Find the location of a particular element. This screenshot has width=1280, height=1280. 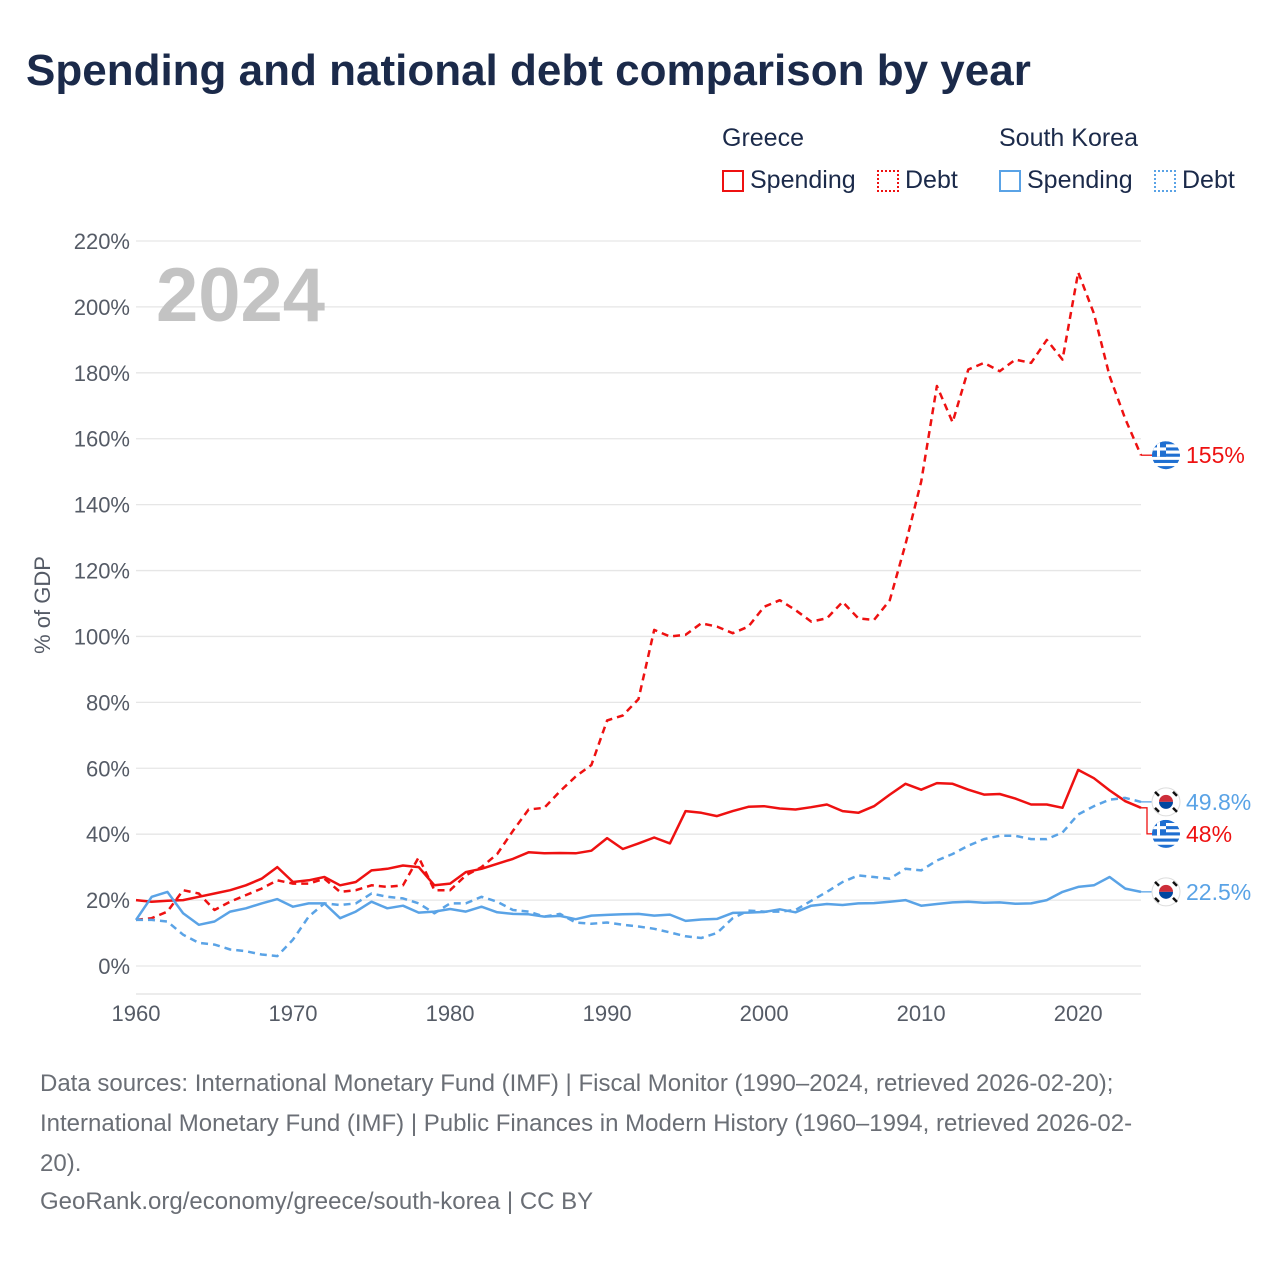

end-label-value: 155% is located at coordinates (1215, 455).